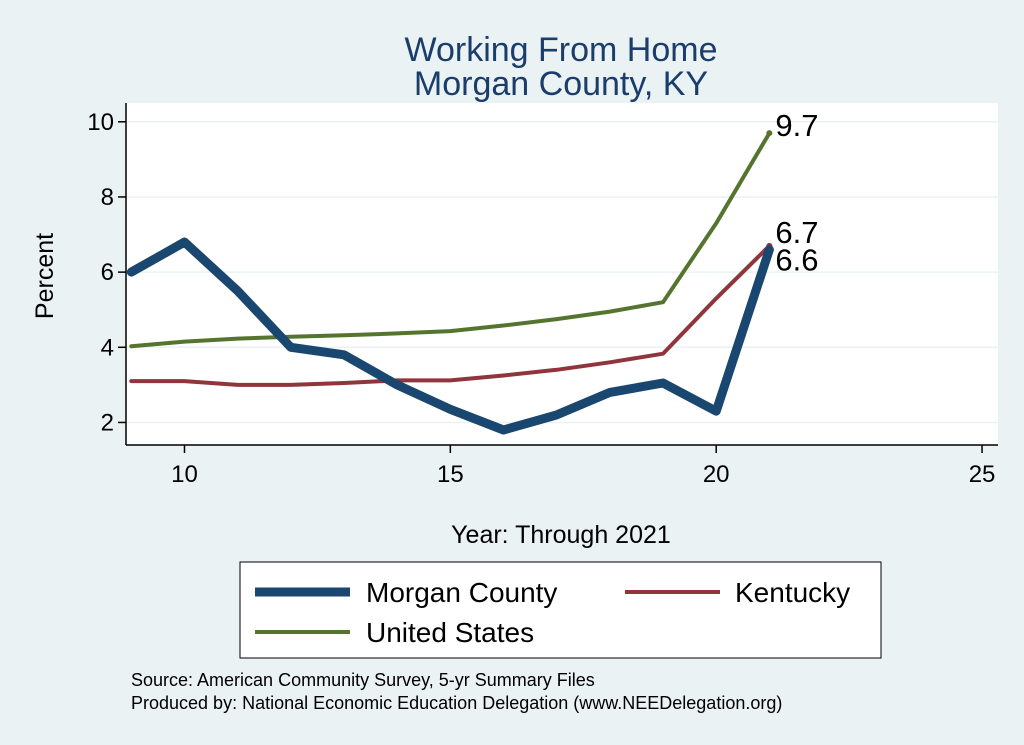 The image size is (1024, 745). Describe the element at coordinates (792, 592) in the screenshot. I see `legend-label-kentucky: Kentucky` at that location.